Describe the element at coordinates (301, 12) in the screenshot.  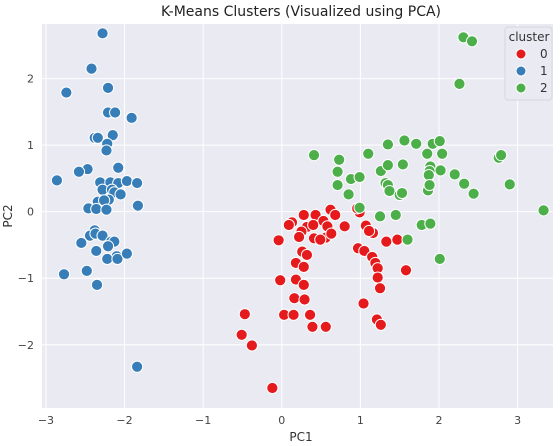
I see `chart-title: K-Means Clusters (Visualized using PCA)` at that location.